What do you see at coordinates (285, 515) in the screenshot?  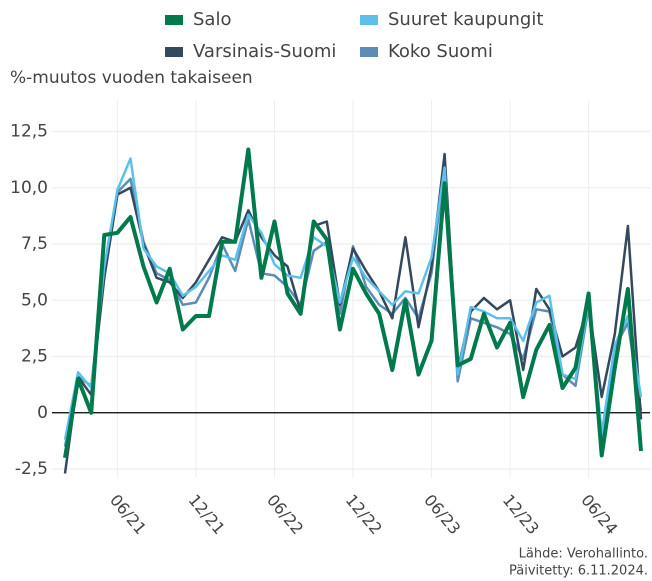 I see `x-tick-label: 06/22` at bounding box center [285, 515].